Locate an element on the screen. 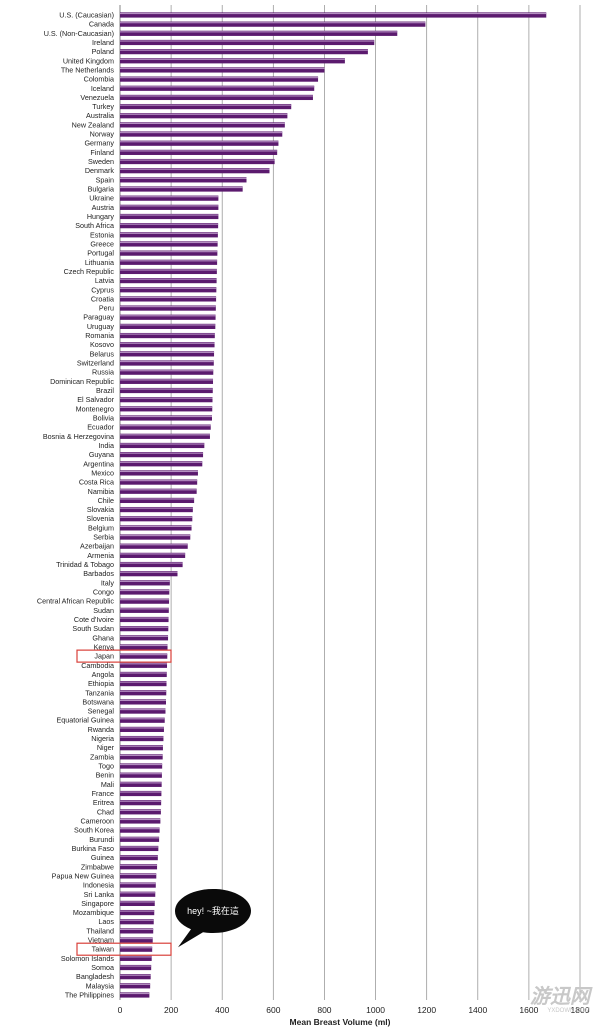 The image size is (600, 1029). bar-south-sudan is located at coordinates (144, 629).